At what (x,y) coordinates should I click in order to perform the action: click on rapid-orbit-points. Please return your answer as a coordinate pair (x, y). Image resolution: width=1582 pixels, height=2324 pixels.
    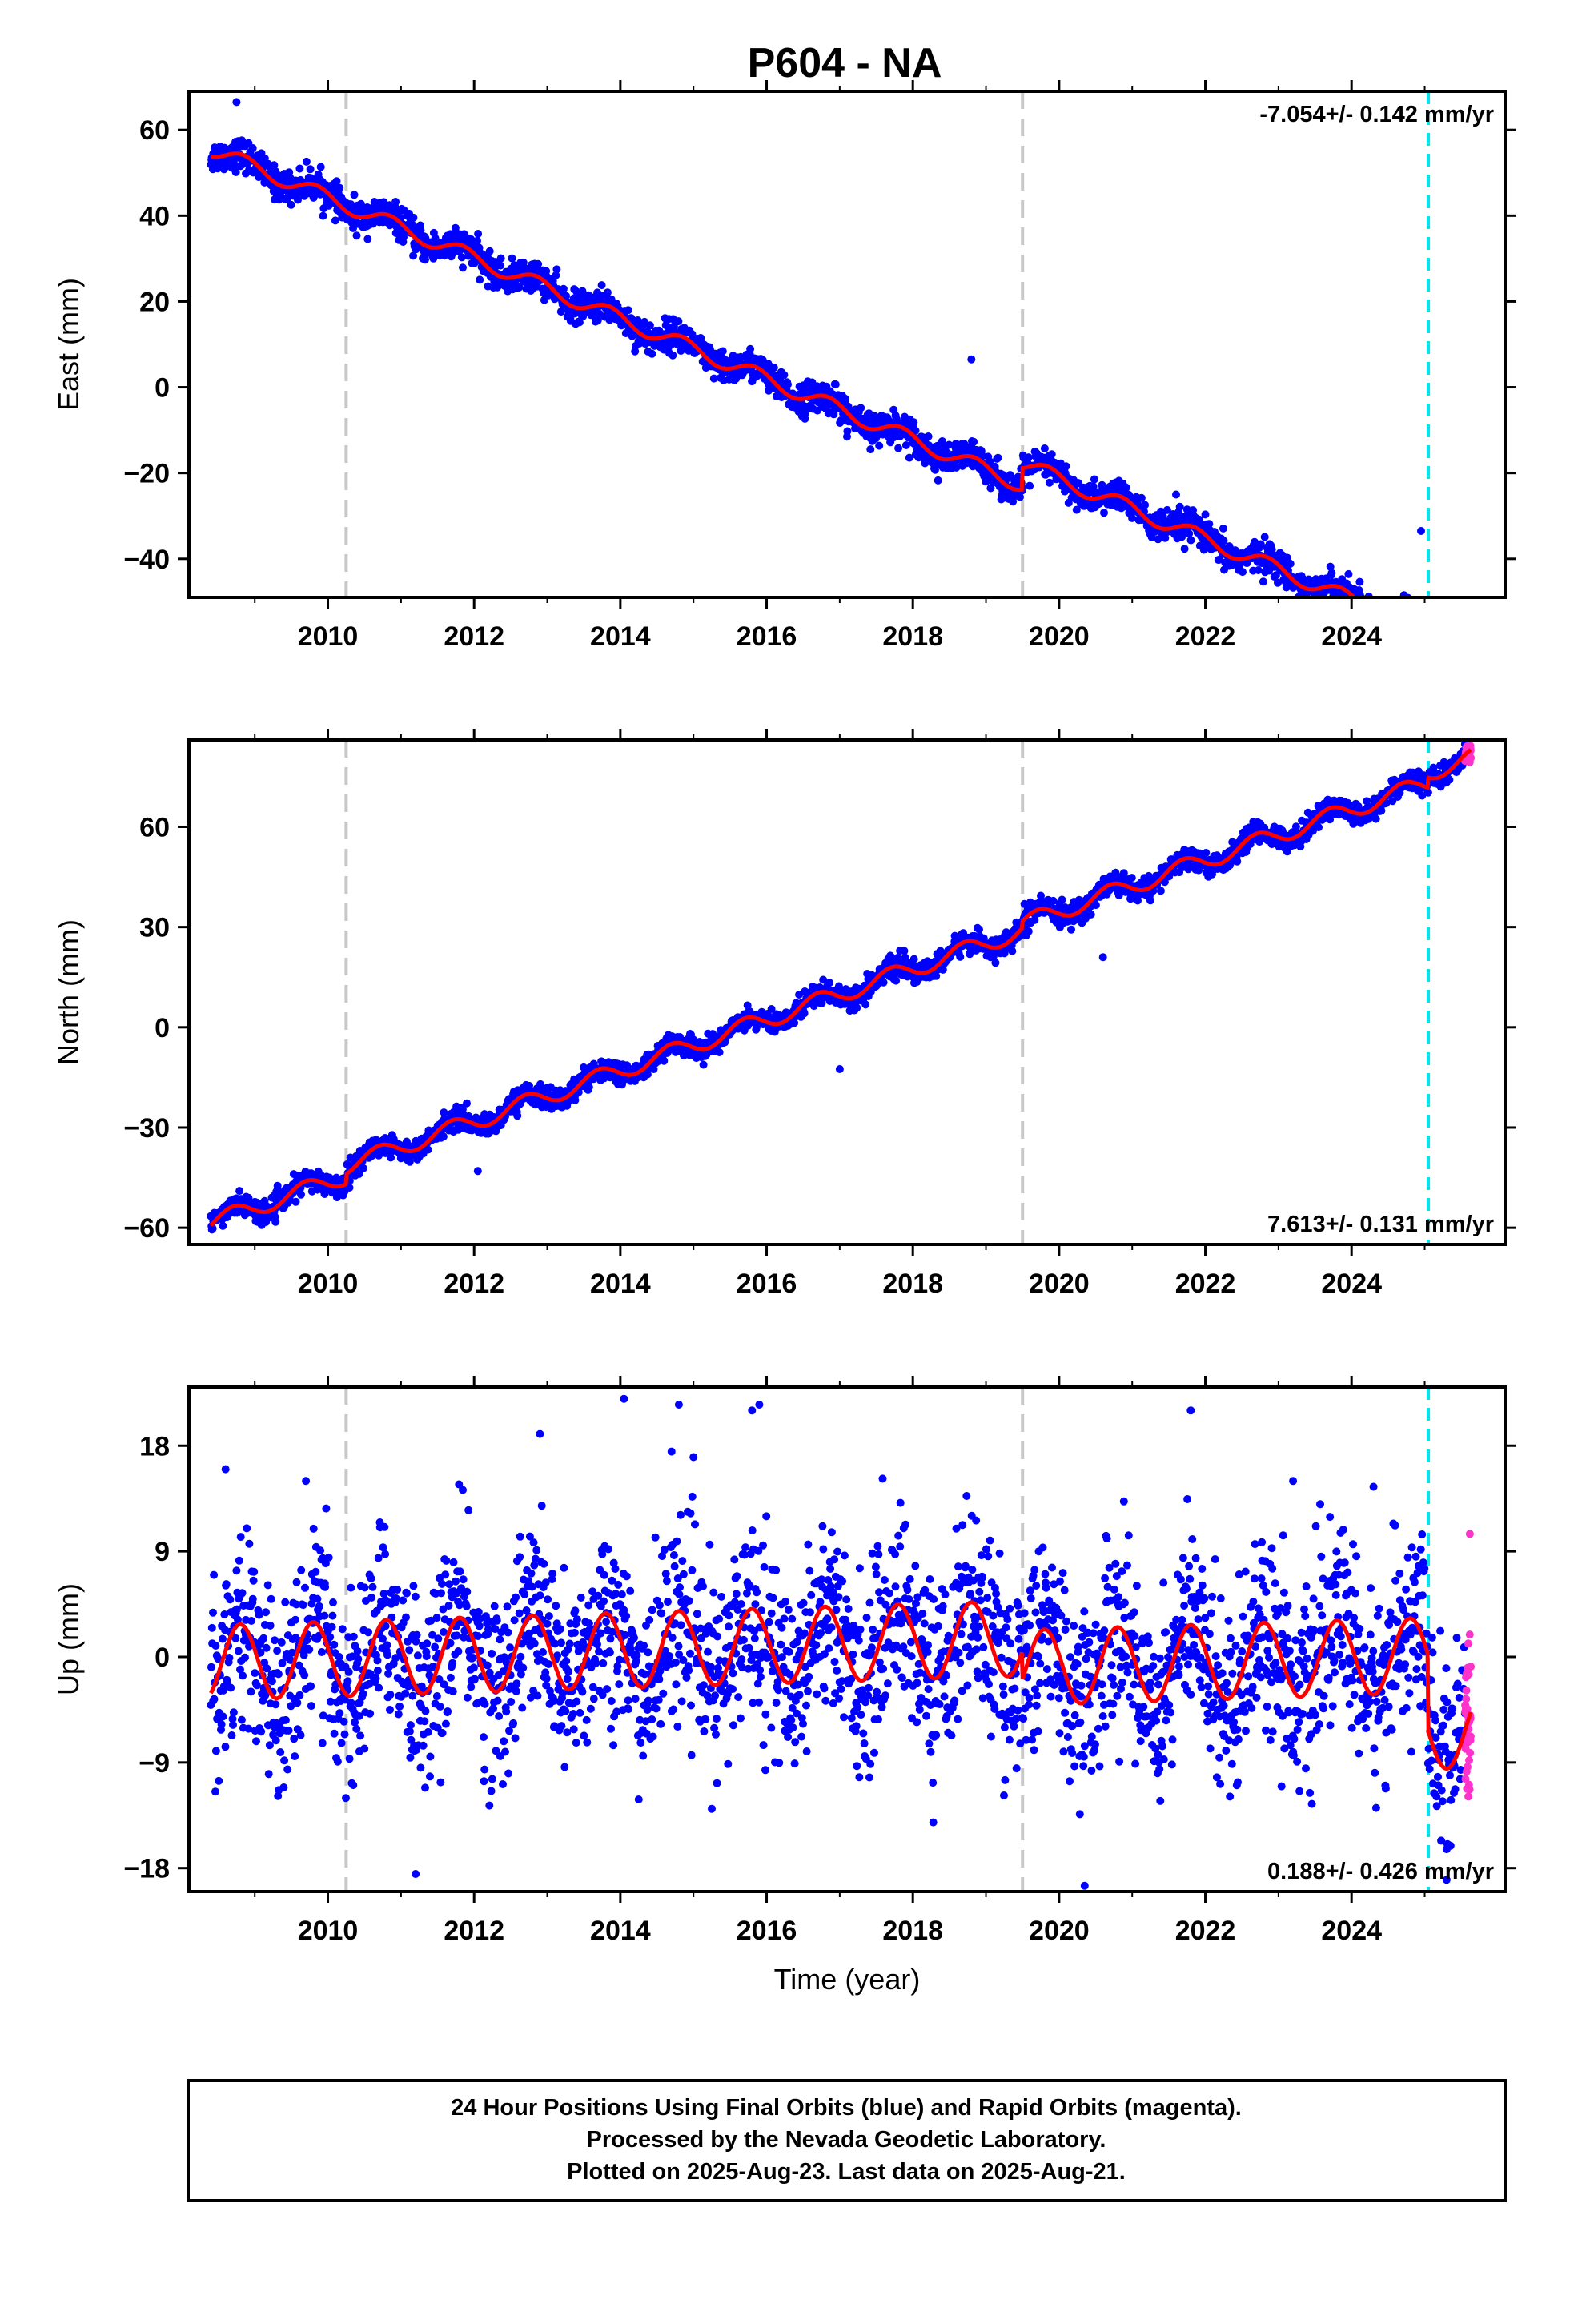
    Looking at the image, I should click on (1468, 636).